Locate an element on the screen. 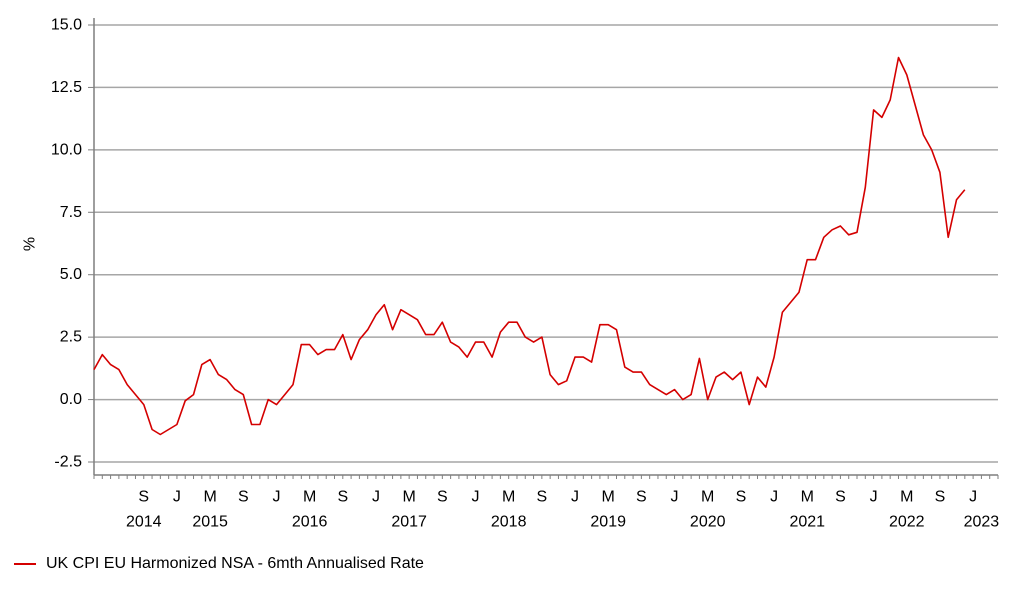 This screenshot has width=1022, height=597. y-tick-labels: -2.5 0.0 2.5 5.0 7.5 10.0 12.5 15.0 is located at coordinates (66, 244).